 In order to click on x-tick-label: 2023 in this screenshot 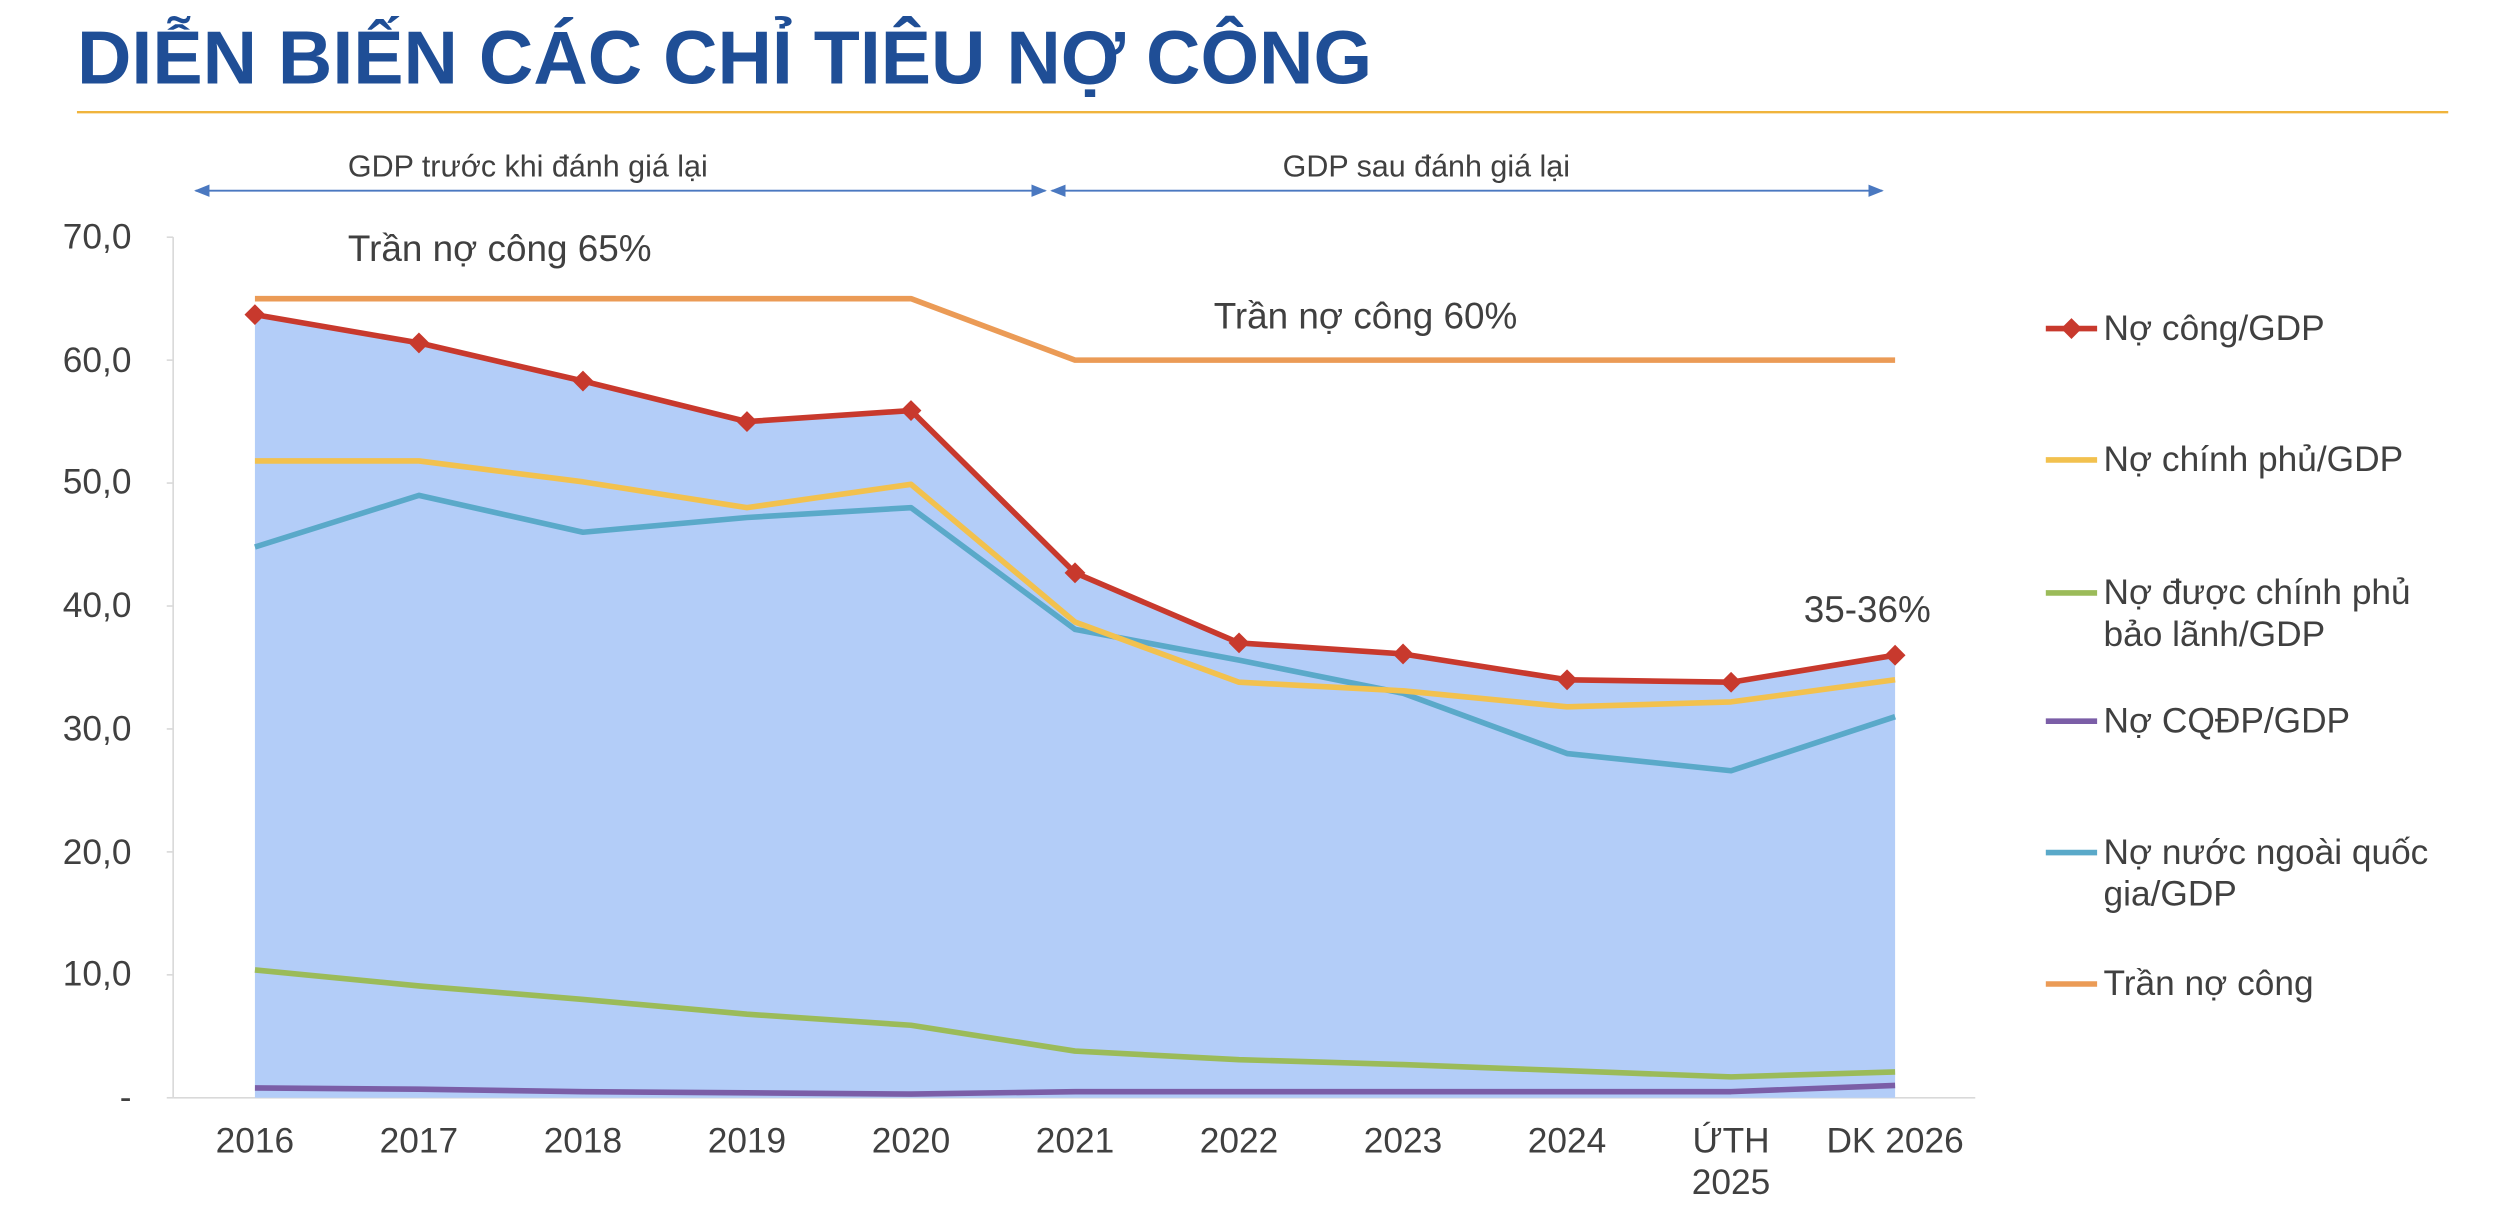, I will do `click(1403, 1140)`.